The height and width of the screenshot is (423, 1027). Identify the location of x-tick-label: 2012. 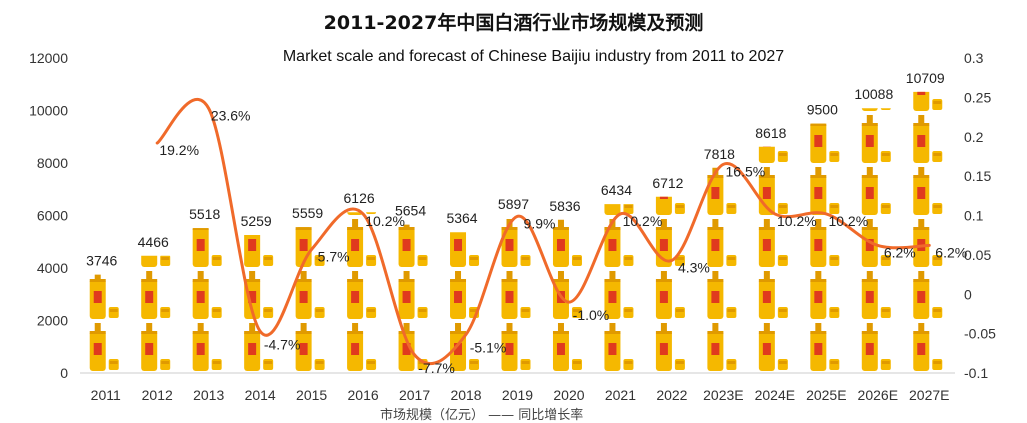
(157, 395).